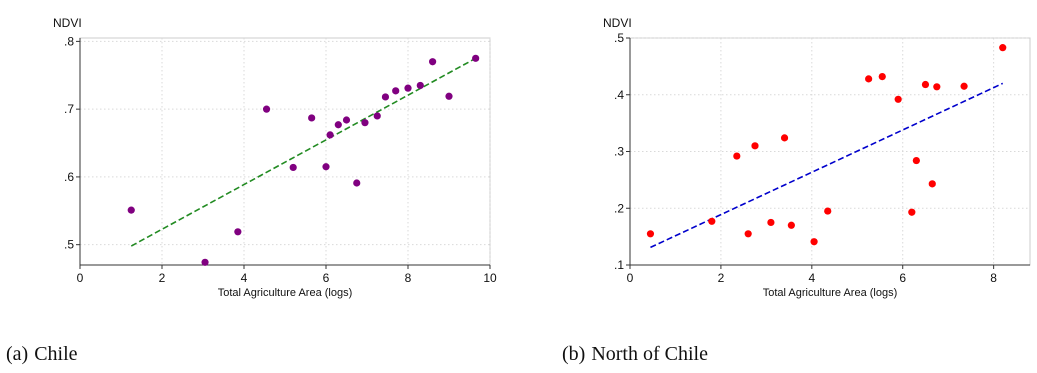 The image size is (1037, 373). What do you see at coordinates (619, 265) in the screenshot?
I see `y-tick-label: .1` at bounding box center [619, 265].